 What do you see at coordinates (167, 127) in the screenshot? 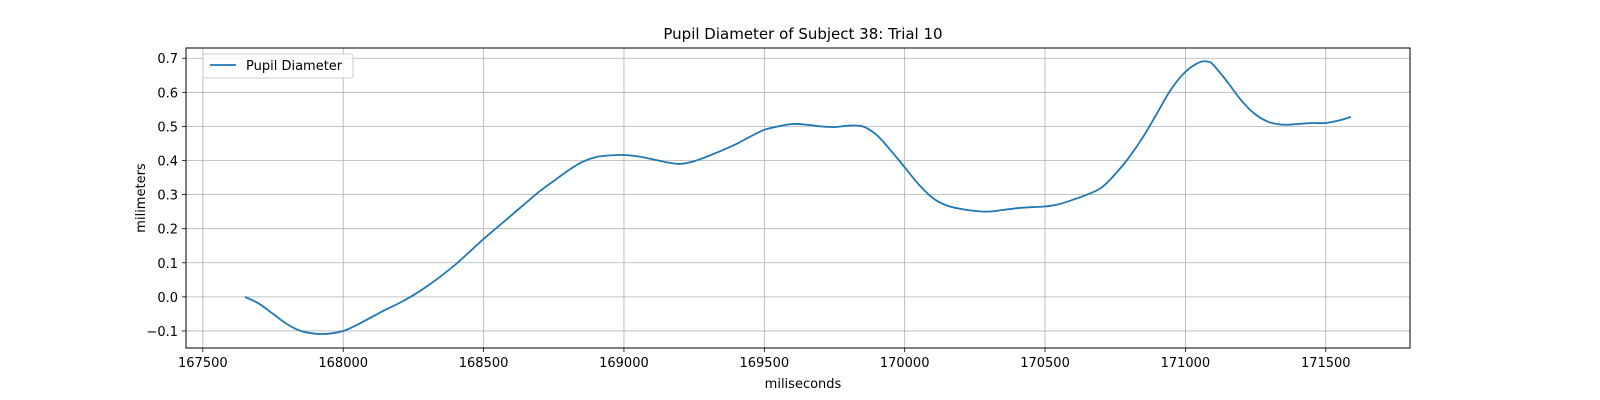
I see `y-tick-label: 0.5` at bounding box center [167, 127].